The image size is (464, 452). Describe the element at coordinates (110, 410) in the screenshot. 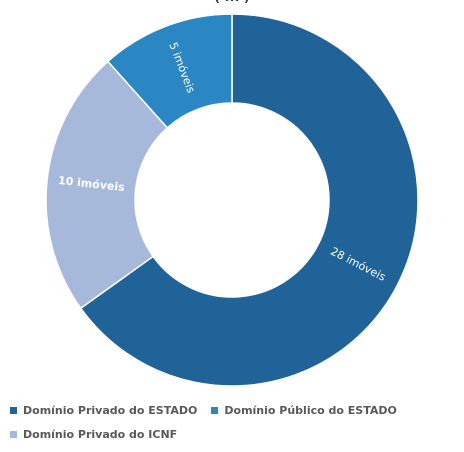

I see `legend-label-privado-estado: Domínio Privado do ESTADO` at that location.